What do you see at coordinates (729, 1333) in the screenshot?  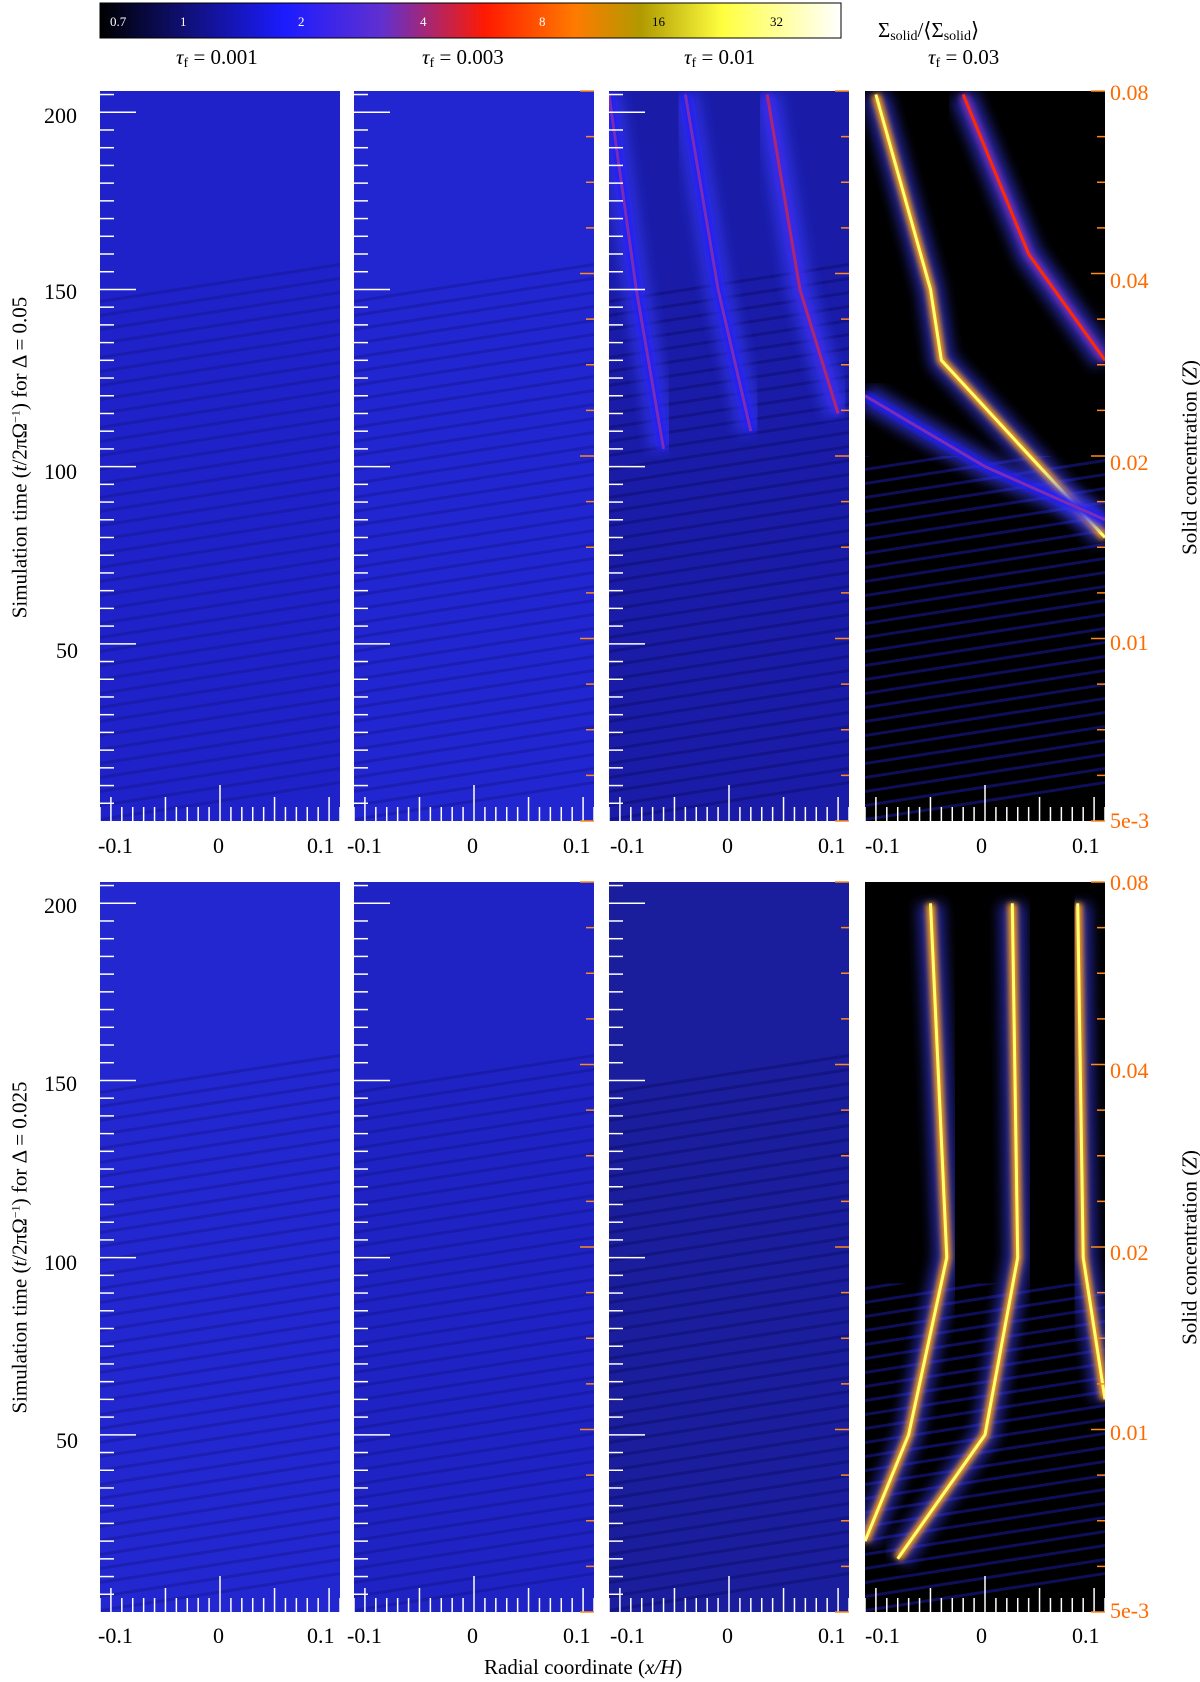 I see `panel-content` at bounding box center [729, 1333].